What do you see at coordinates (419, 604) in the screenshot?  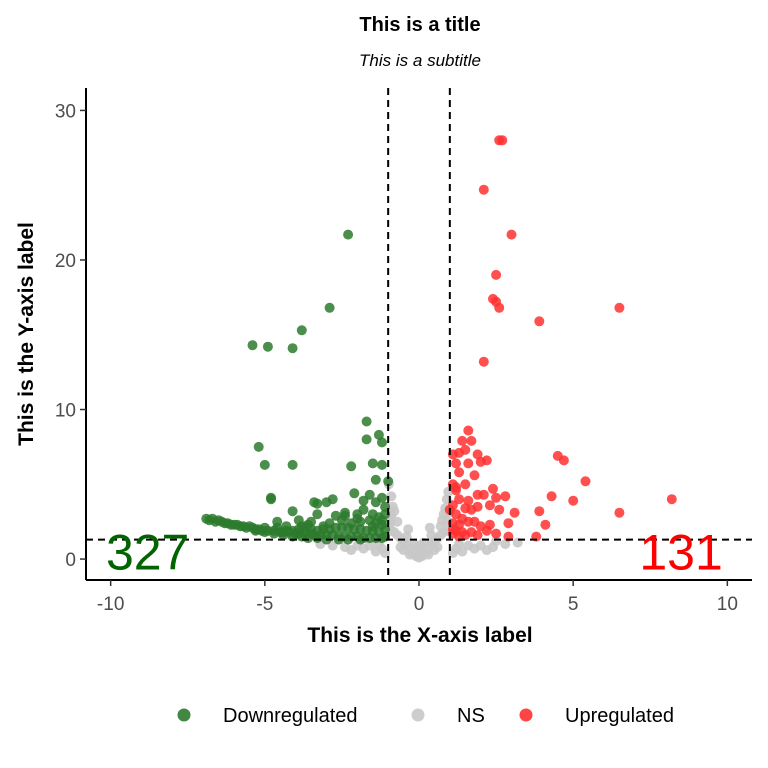 I see `x-tick-label: 0` at bounding box center [419, 604].